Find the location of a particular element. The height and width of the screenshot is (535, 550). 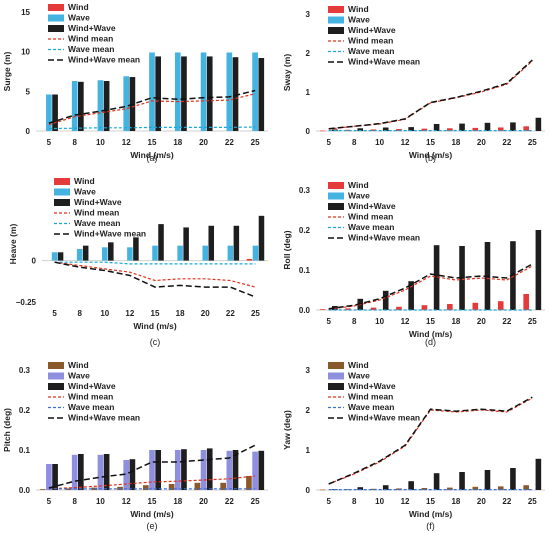

y-axis-label: Roll (deg) is located at coordinates (287, 249).